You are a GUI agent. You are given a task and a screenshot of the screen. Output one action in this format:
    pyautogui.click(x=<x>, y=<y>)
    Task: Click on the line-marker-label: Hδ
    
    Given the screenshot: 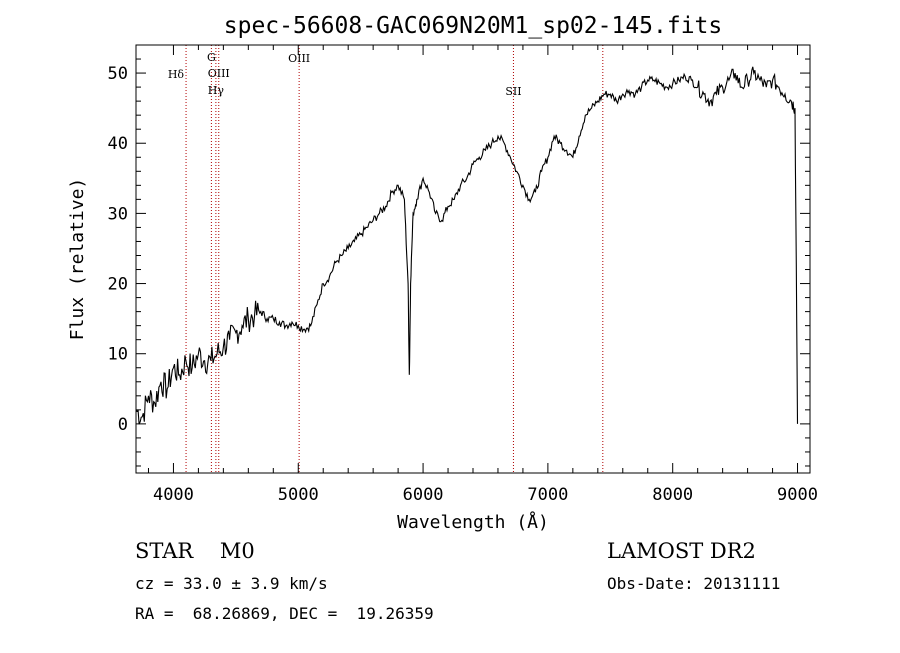 What is the action you would take?
    pyautogui.click(x=176, y=74)
    